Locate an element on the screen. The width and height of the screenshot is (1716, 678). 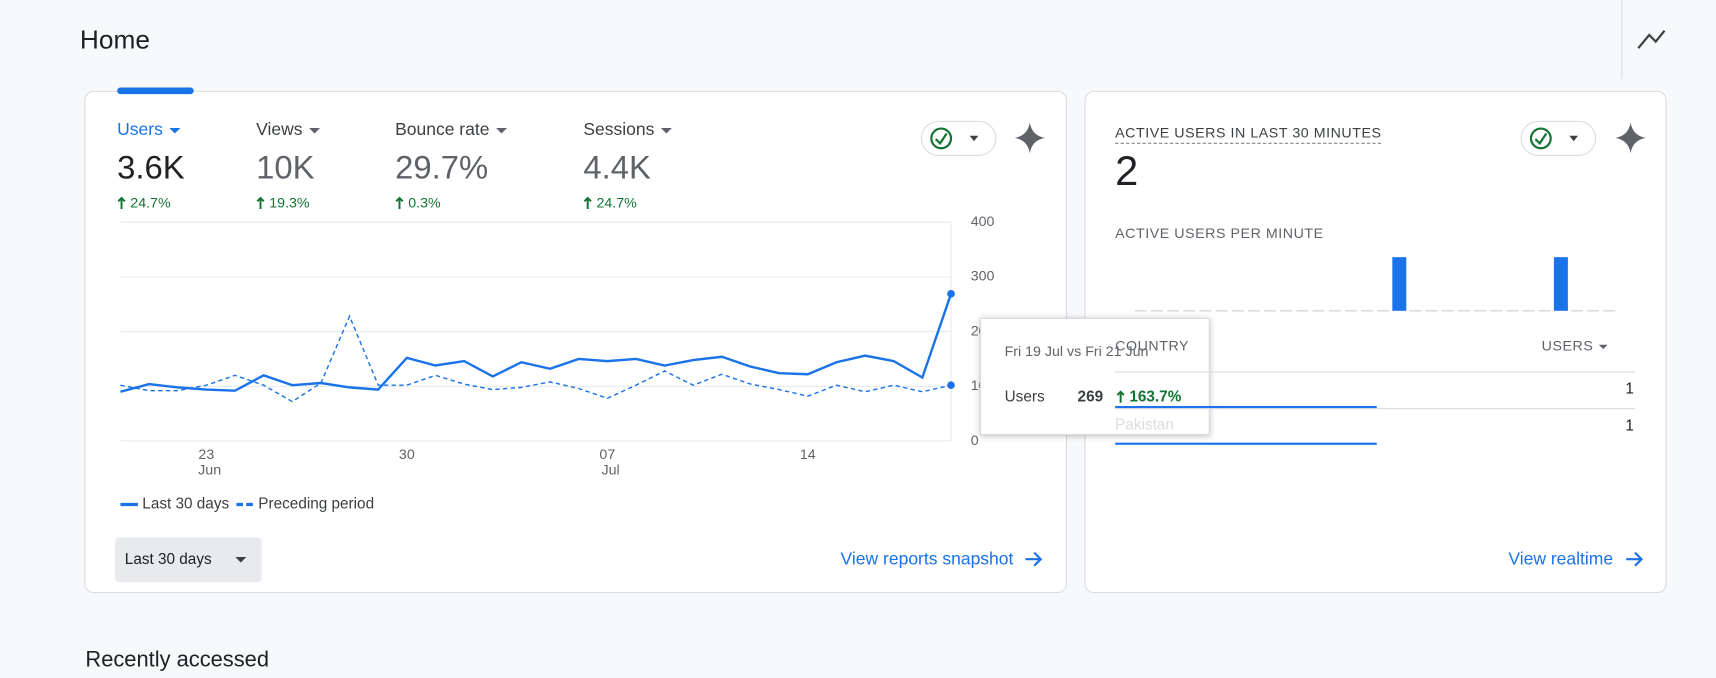
metric-value: 29.7% is located at coordinates (441, 166).